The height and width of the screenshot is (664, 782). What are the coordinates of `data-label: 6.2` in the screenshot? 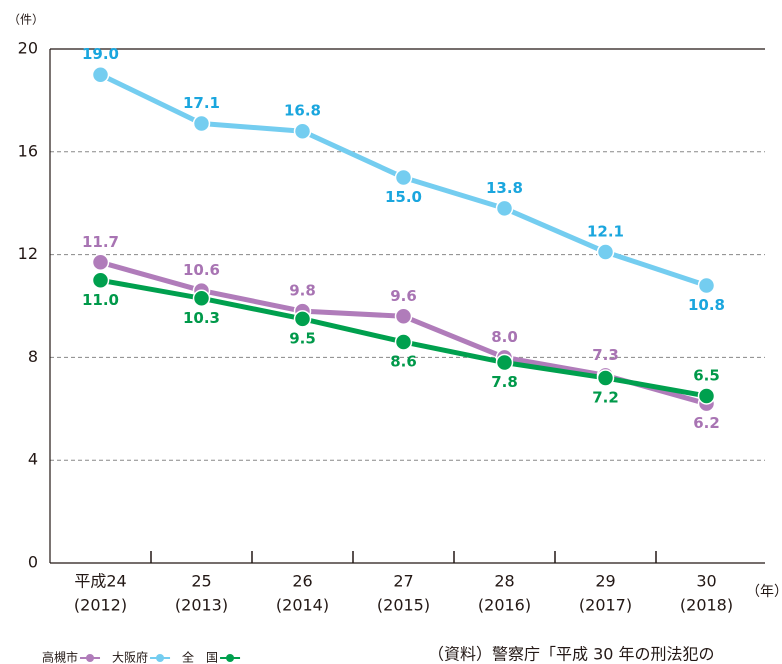 It's located at (706, 423).